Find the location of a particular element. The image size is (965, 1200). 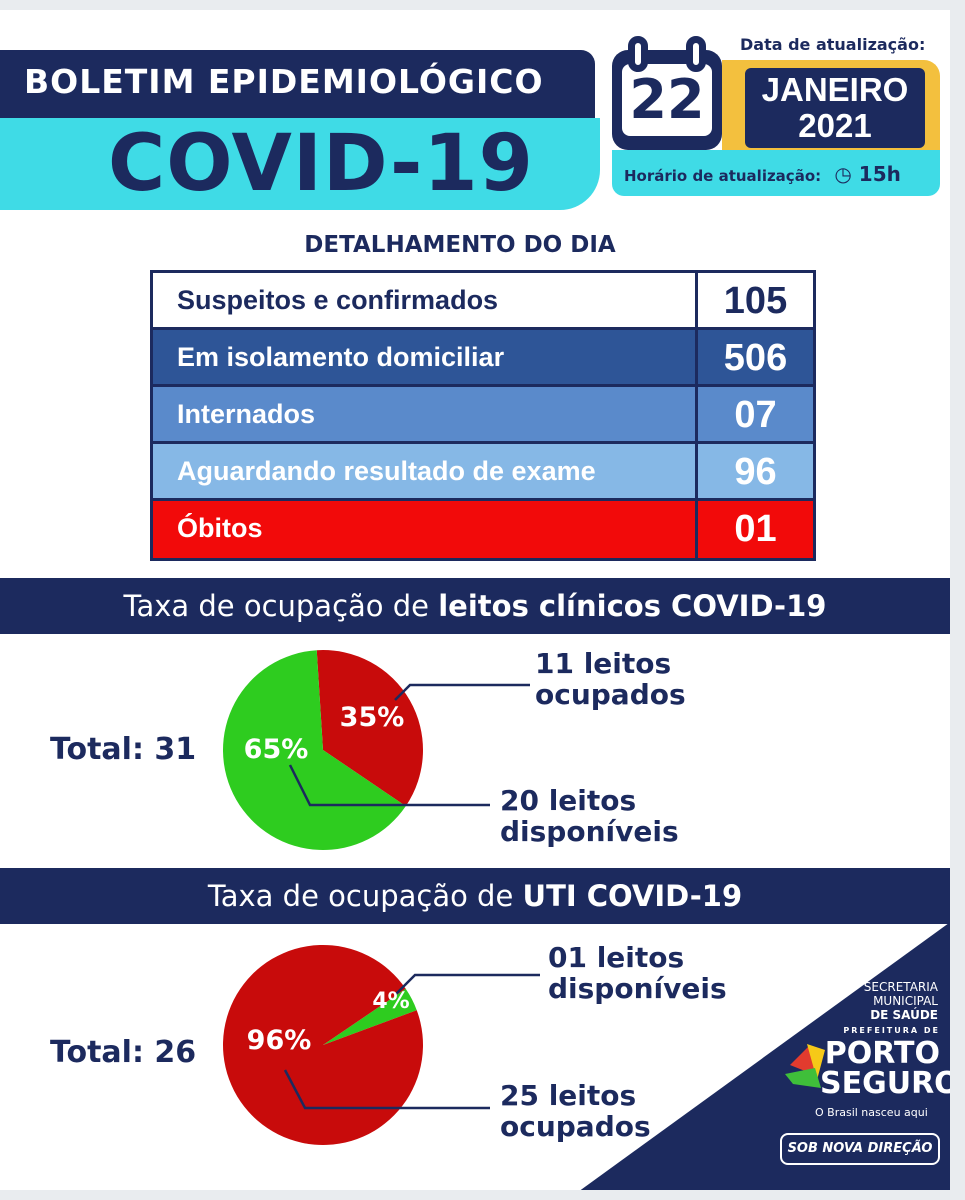

year: 2021 is located at coordinates (835, 125).